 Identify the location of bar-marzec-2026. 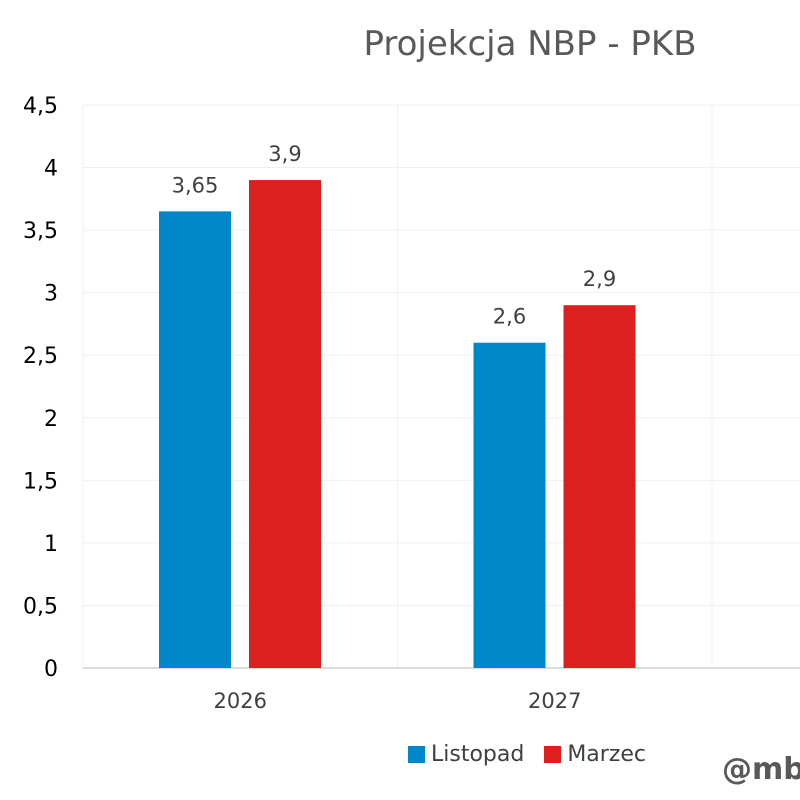
(285, 424).